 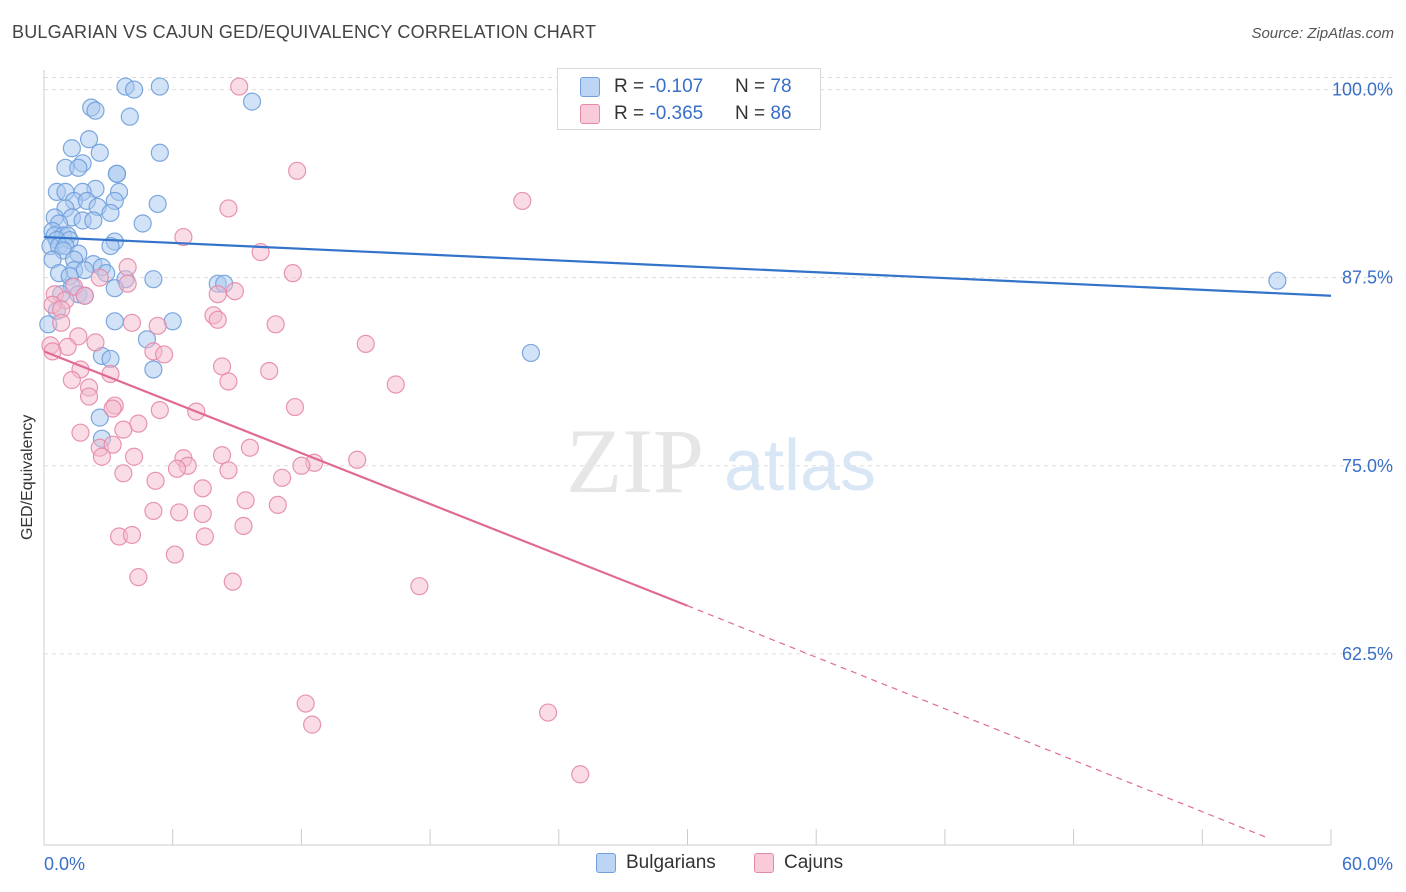 What do you see at coordinates (590, 87) in the screenshot?
I see `legend-swatch-blue` at bounding box center [590, 87].